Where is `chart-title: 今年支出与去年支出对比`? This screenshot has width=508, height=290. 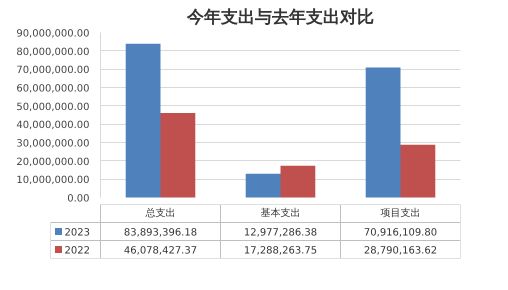
chart-title: 今年支出与去年支出对比 is located at coordinates (280, 18).